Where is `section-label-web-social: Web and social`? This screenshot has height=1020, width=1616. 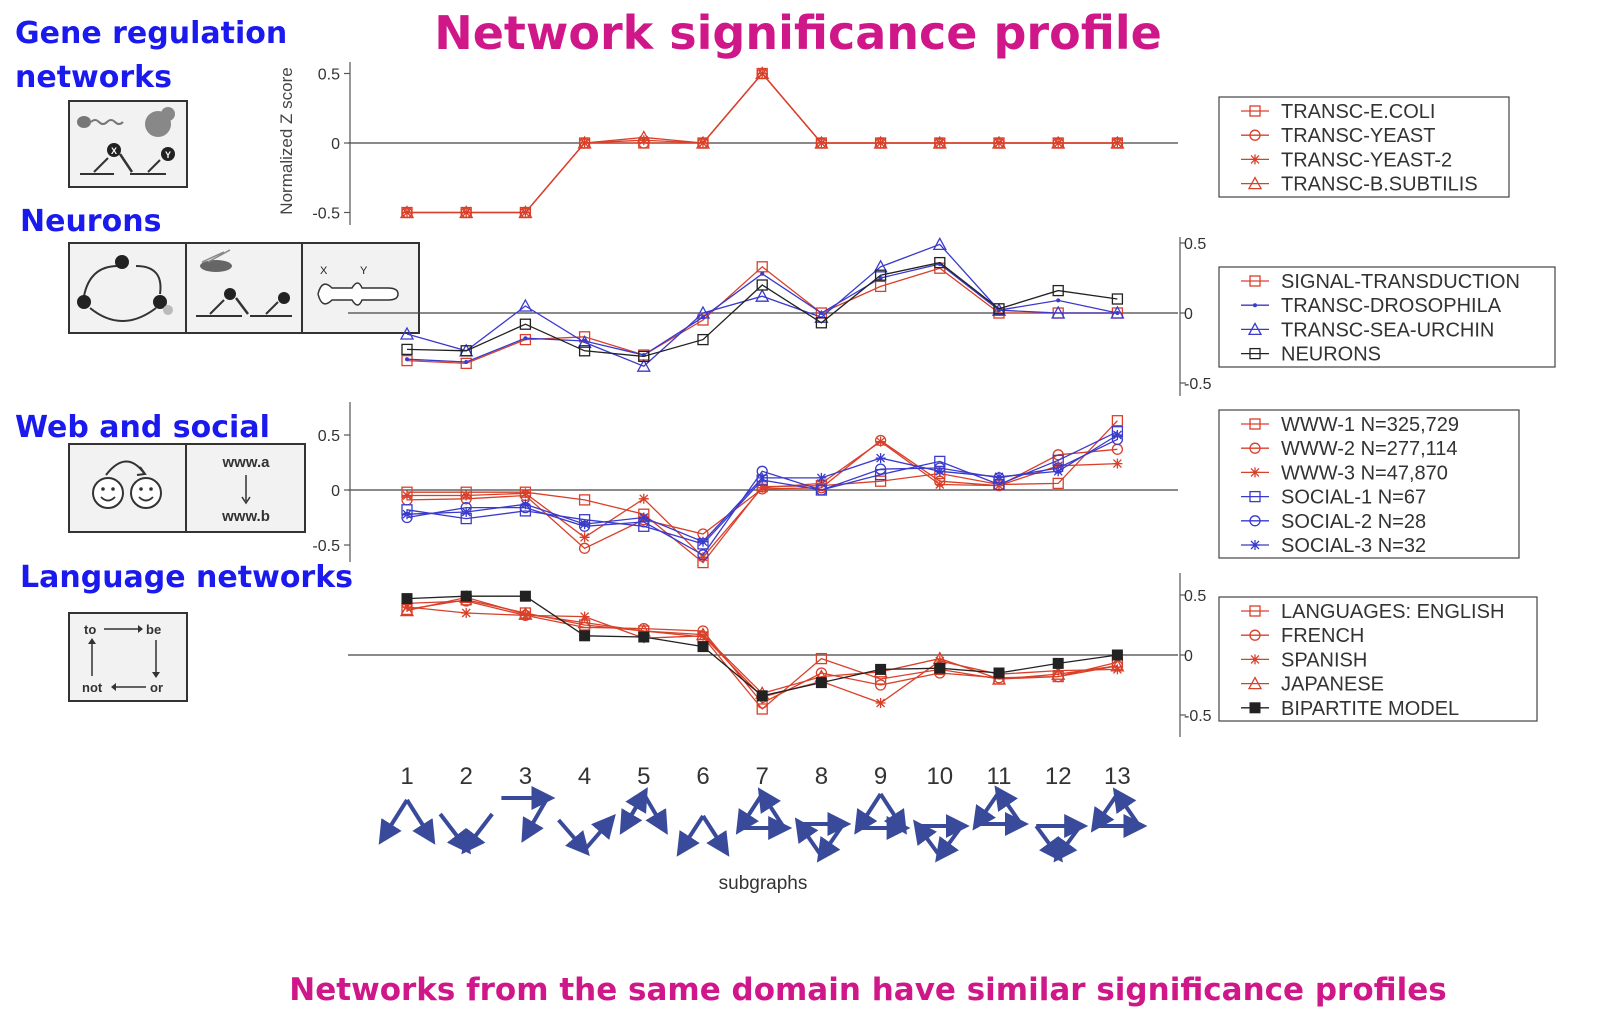
section-label-web-social: Web and social is located at coordinates (142, 427).